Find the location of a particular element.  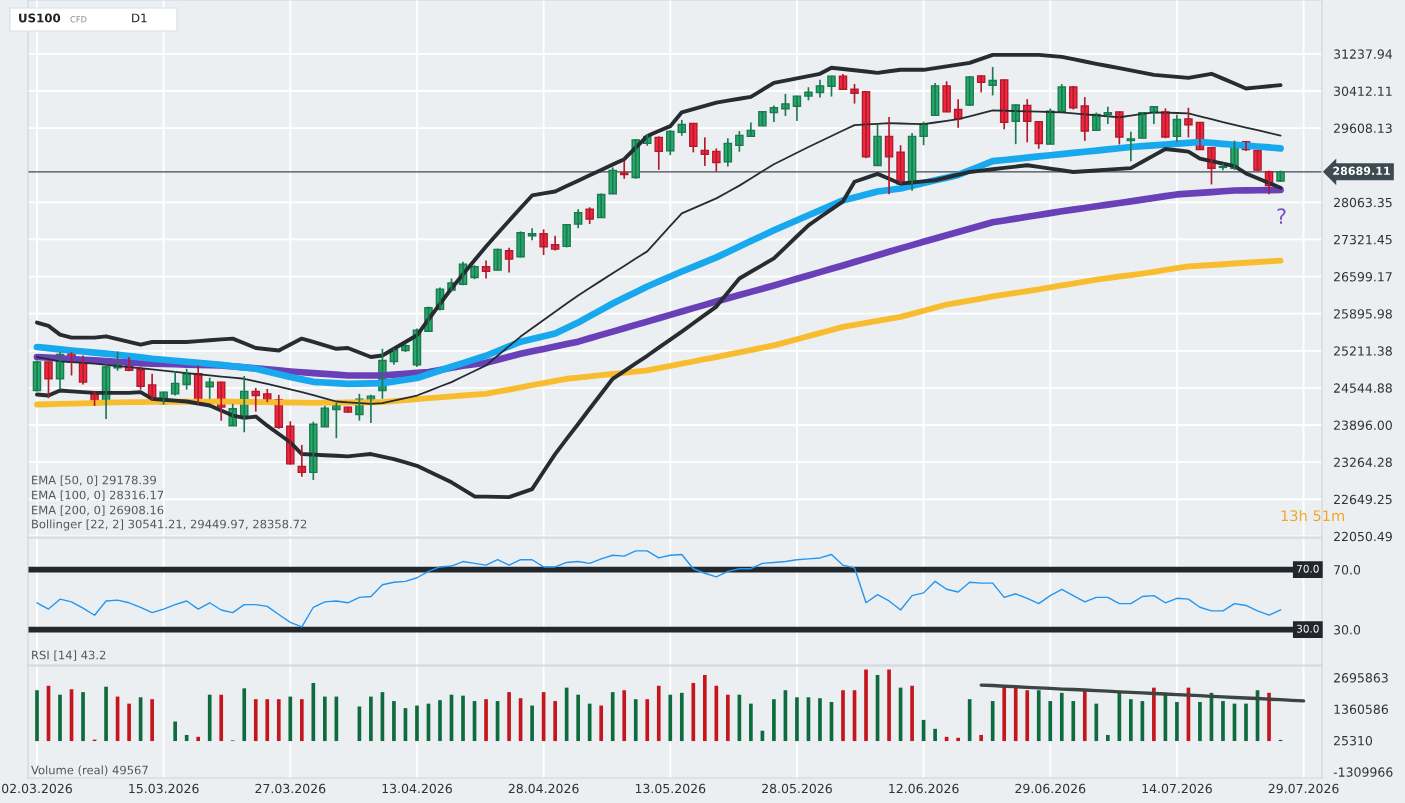

annotation: RSI [14] 43.2 is located at coordinates (69, 655).